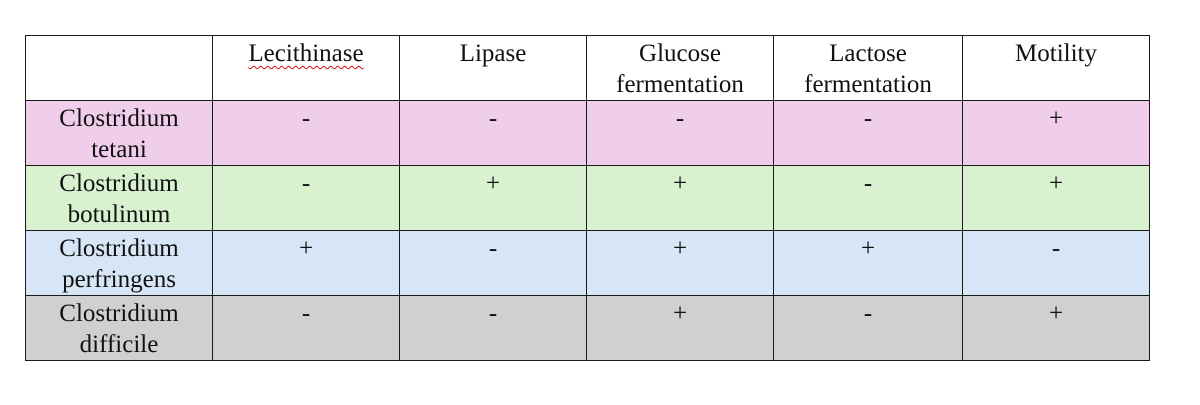  Describe the element at coordinates (306, 263) in the screenshot. I see `value-cell-lecithinase: +` at that location.